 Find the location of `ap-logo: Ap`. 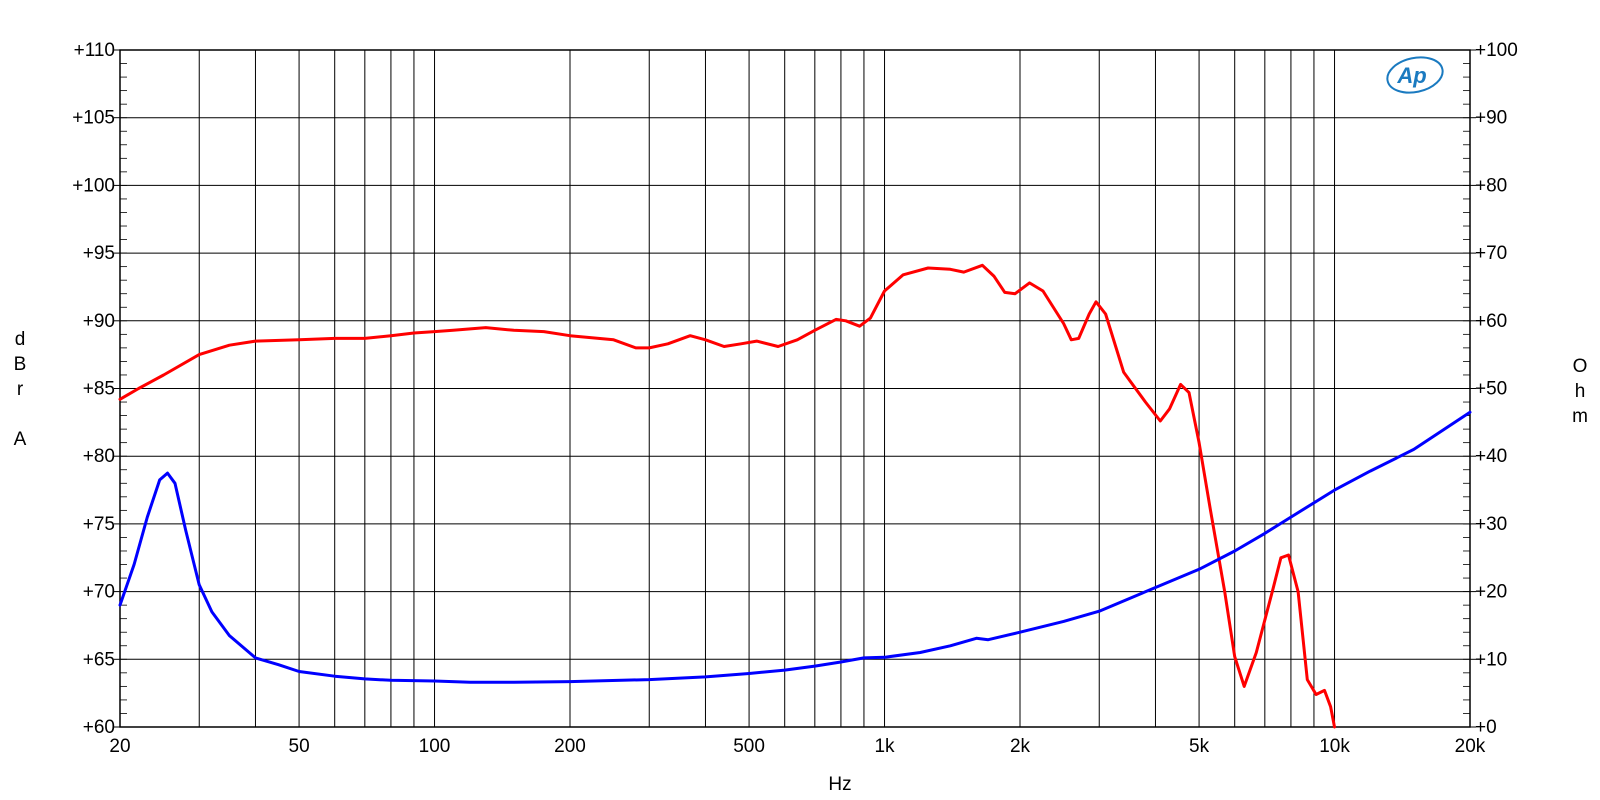

ap-logo: Ap is located at coordinates (1415, 75).